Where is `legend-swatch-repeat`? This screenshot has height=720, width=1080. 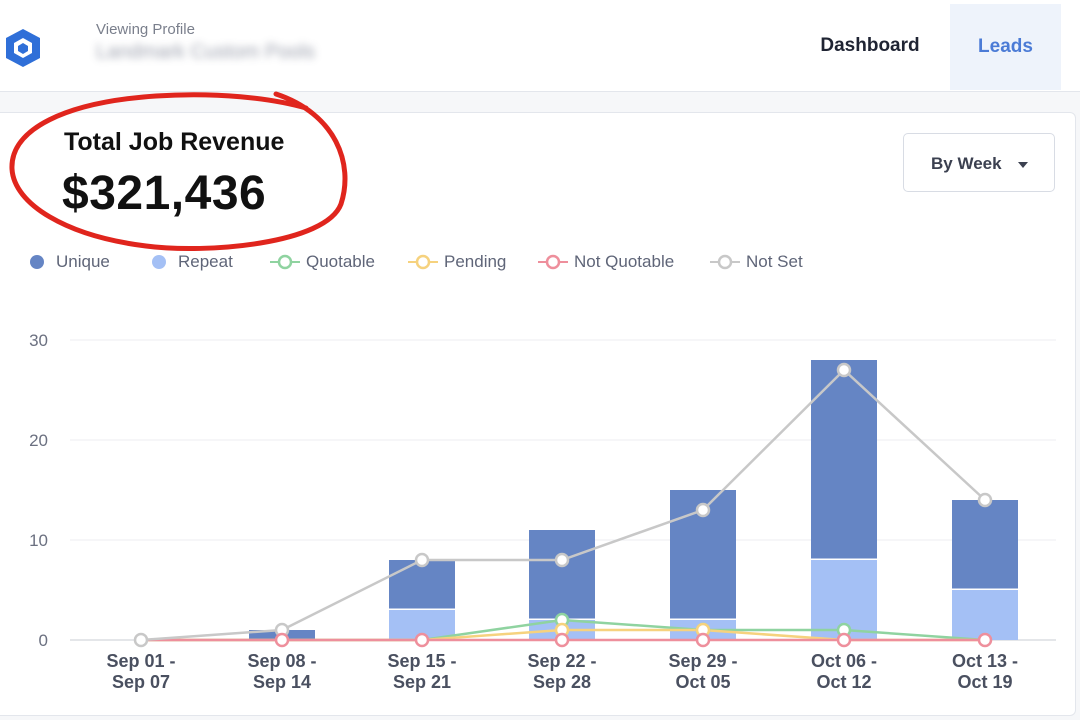 legend-swatch-repeat is located at coordinates (159, 262).